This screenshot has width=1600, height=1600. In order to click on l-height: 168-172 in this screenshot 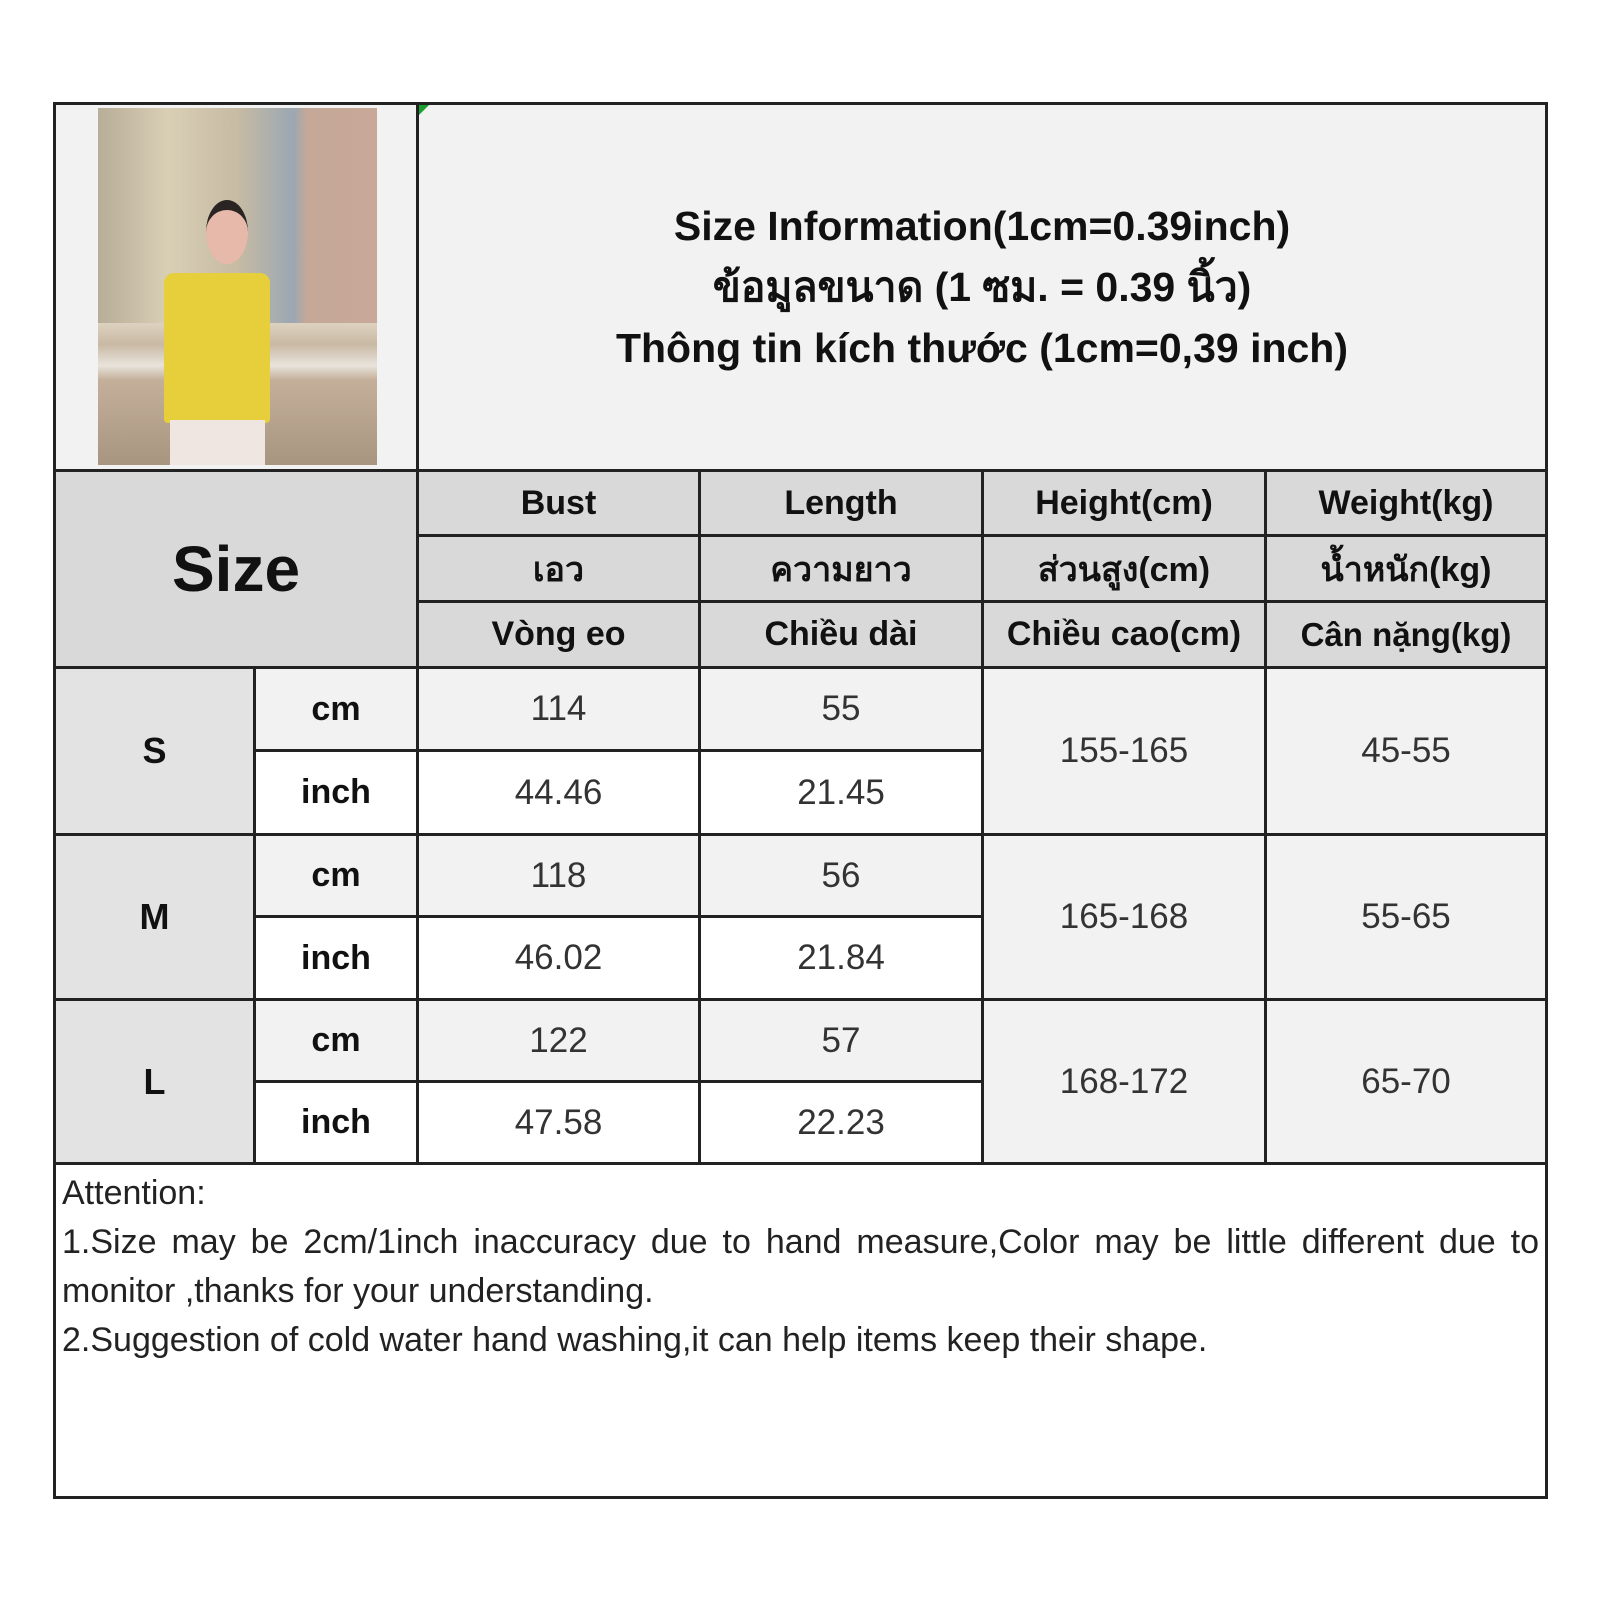, I will do `click(1124, 1081)`.